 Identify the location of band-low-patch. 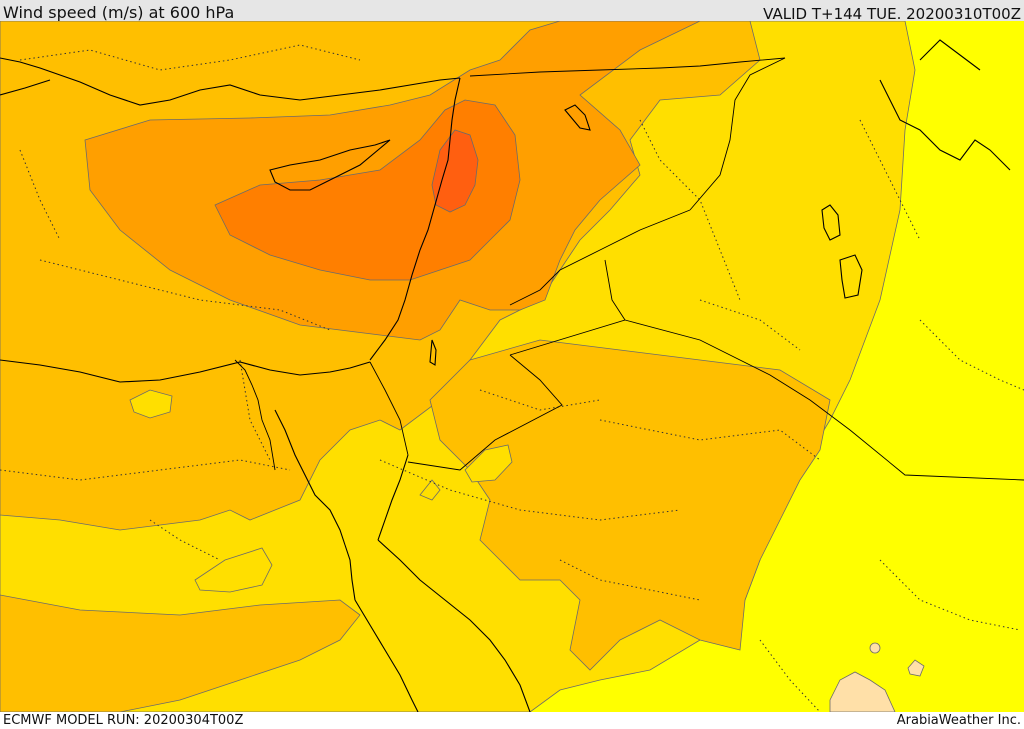
(862, 691).